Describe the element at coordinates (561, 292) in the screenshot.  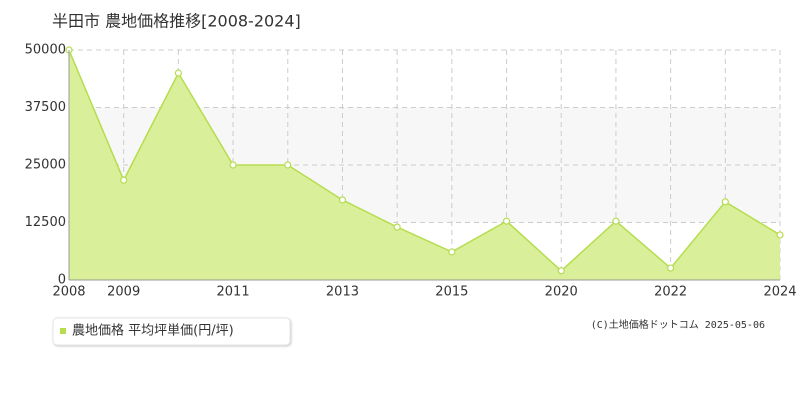
I see `x-tick-label: 2020` at that location.